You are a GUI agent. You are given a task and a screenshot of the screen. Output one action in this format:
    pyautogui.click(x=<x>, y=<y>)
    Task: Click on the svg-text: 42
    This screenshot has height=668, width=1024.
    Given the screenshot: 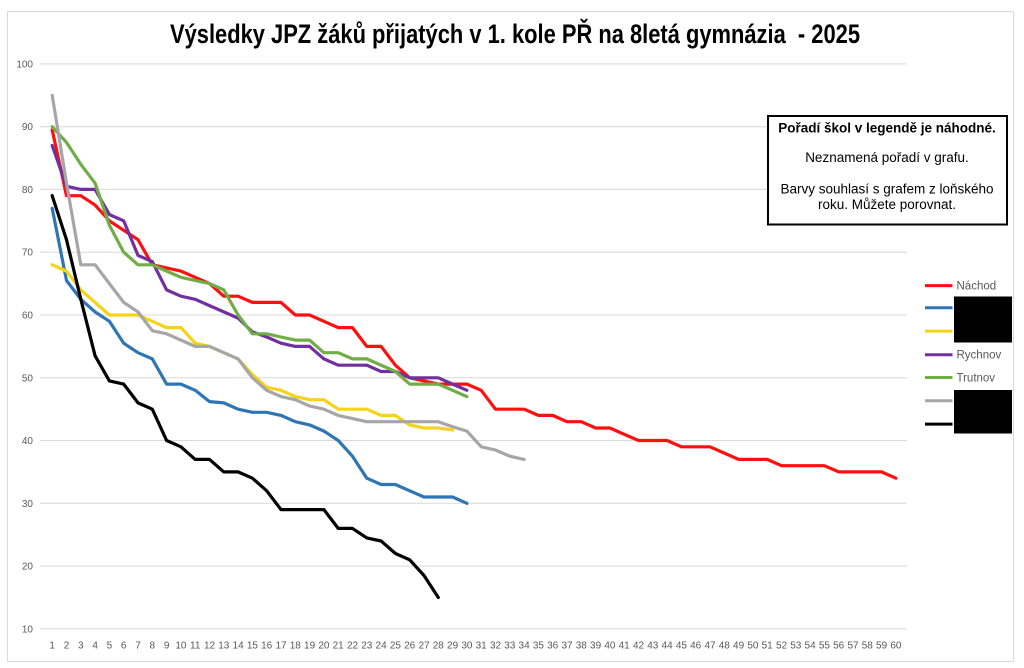 What is the action you would take?
    pyautogui.click(x=639, y=646)
    